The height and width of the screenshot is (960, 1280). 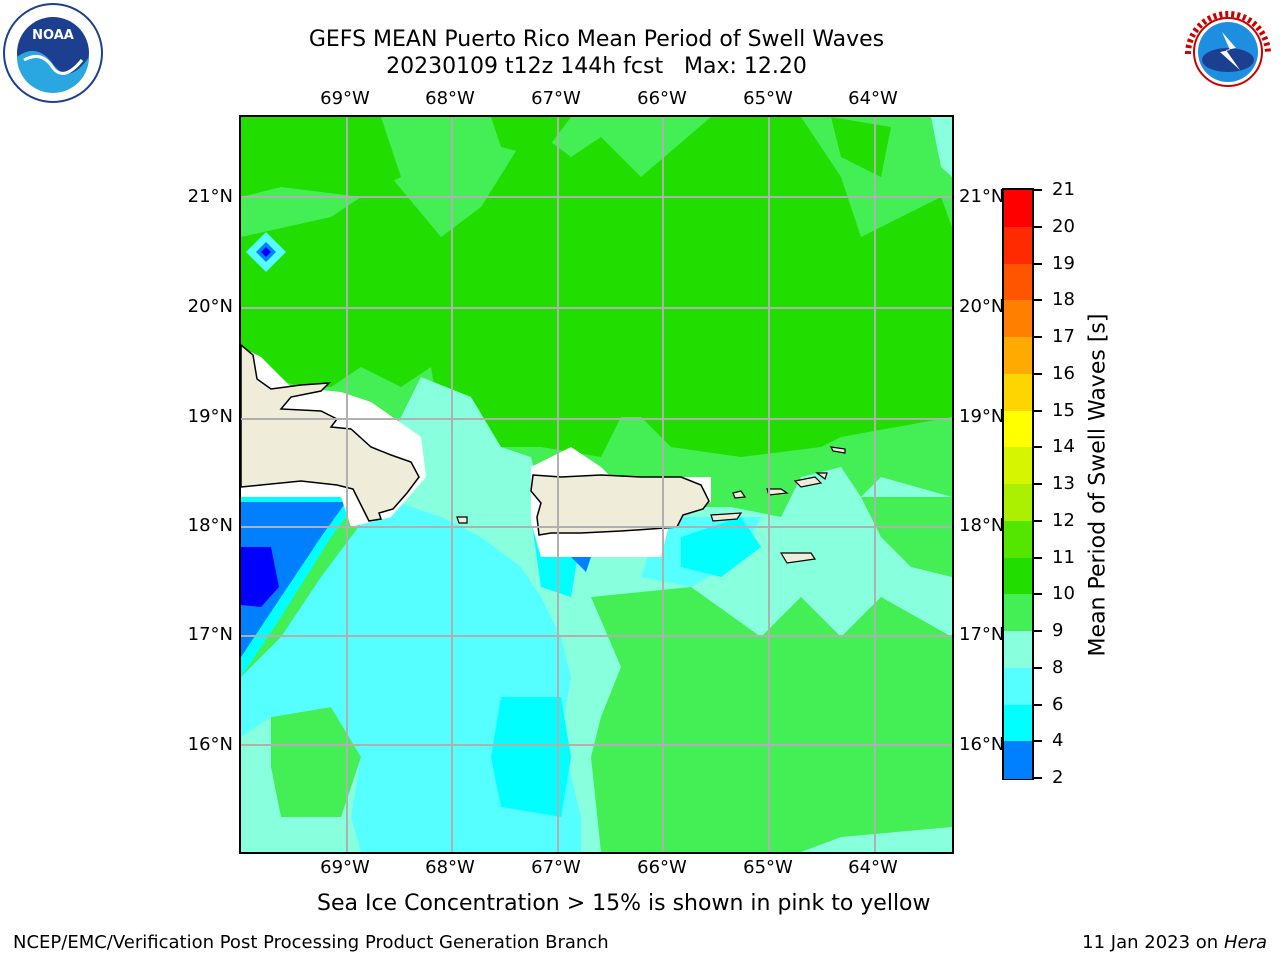 What do you see at coordinates (1098, 485) in the screenshot?
I see `colorbar-title: Mean Period of Swell Waves [s]` at bounding box center [1098, 485].